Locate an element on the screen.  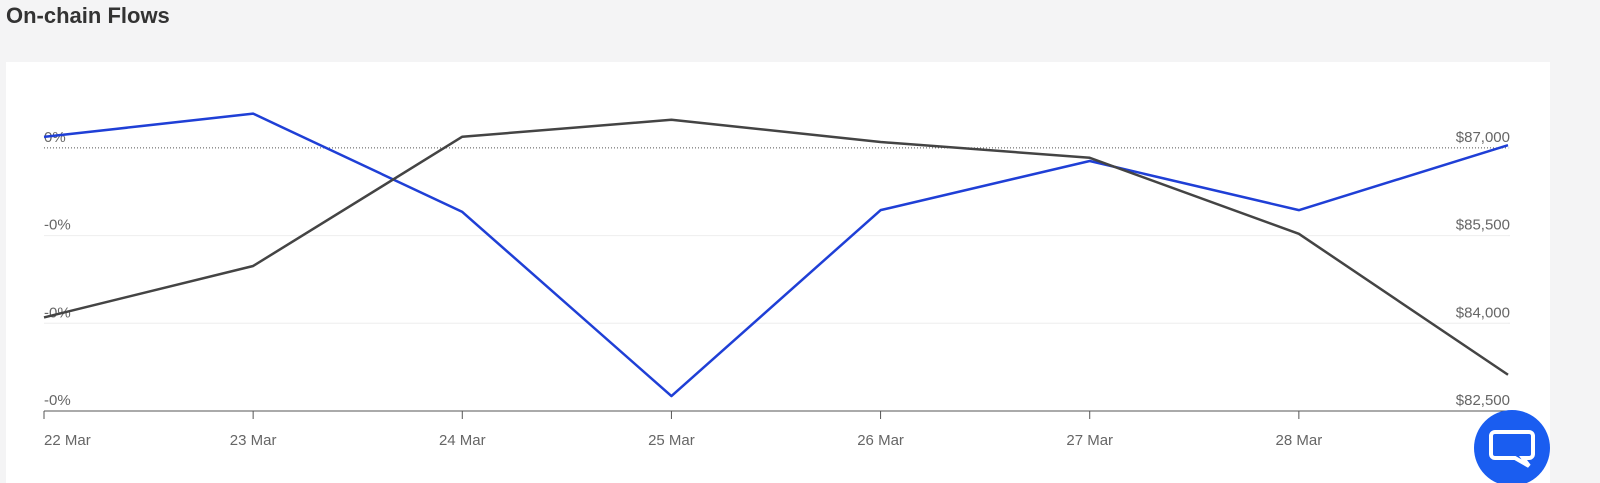
x-tick-label: 27 Mar is located at coordinates (1089, 440).